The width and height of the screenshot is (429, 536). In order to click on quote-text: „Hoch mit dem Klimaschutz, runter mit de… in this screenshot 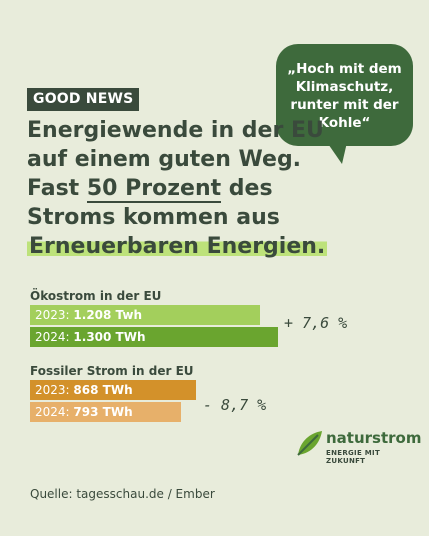, I will do `click(344, 96)`.